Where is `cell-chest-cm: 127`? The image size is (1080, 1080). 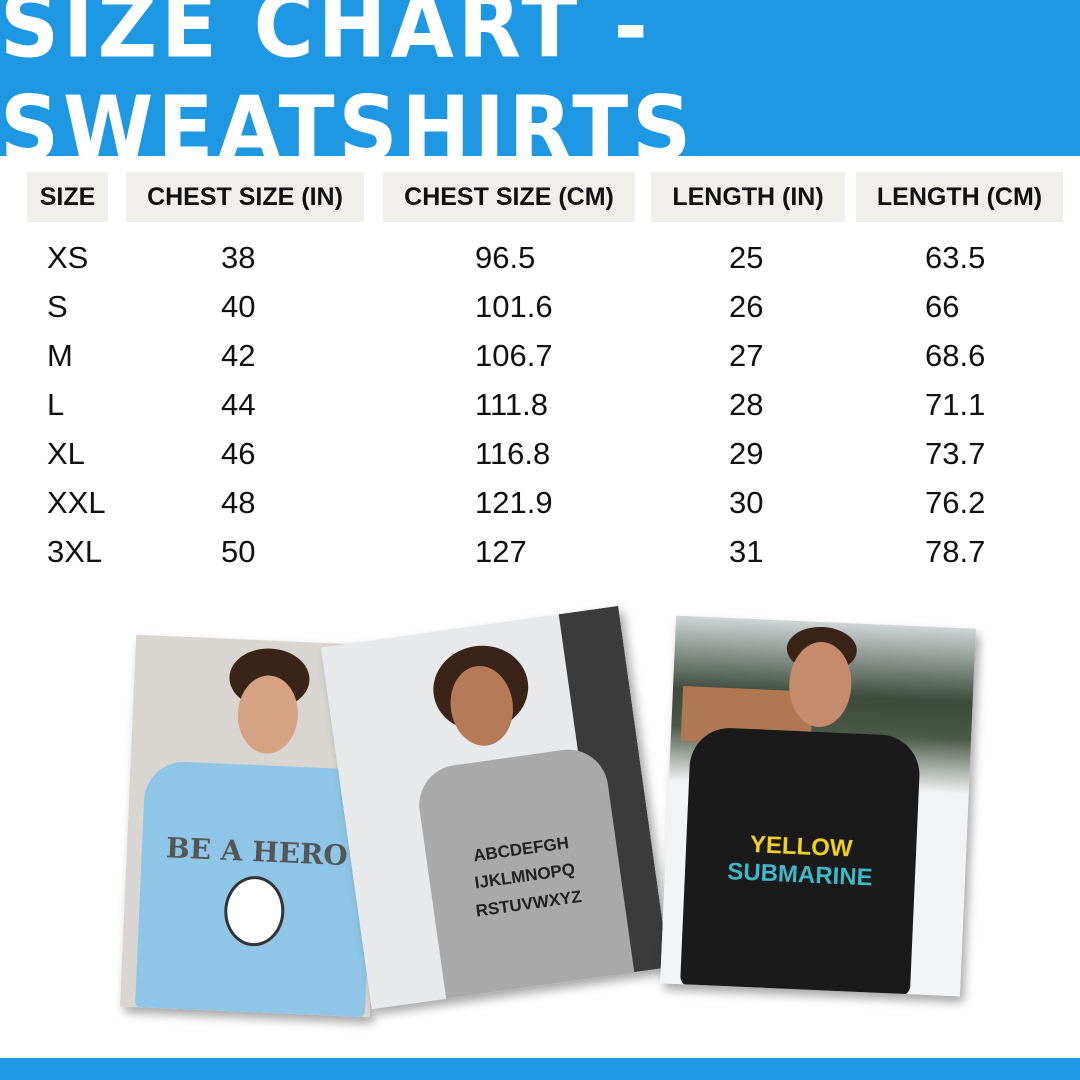
cell-chest-cm: 127 is located at coordinates (501, 551).